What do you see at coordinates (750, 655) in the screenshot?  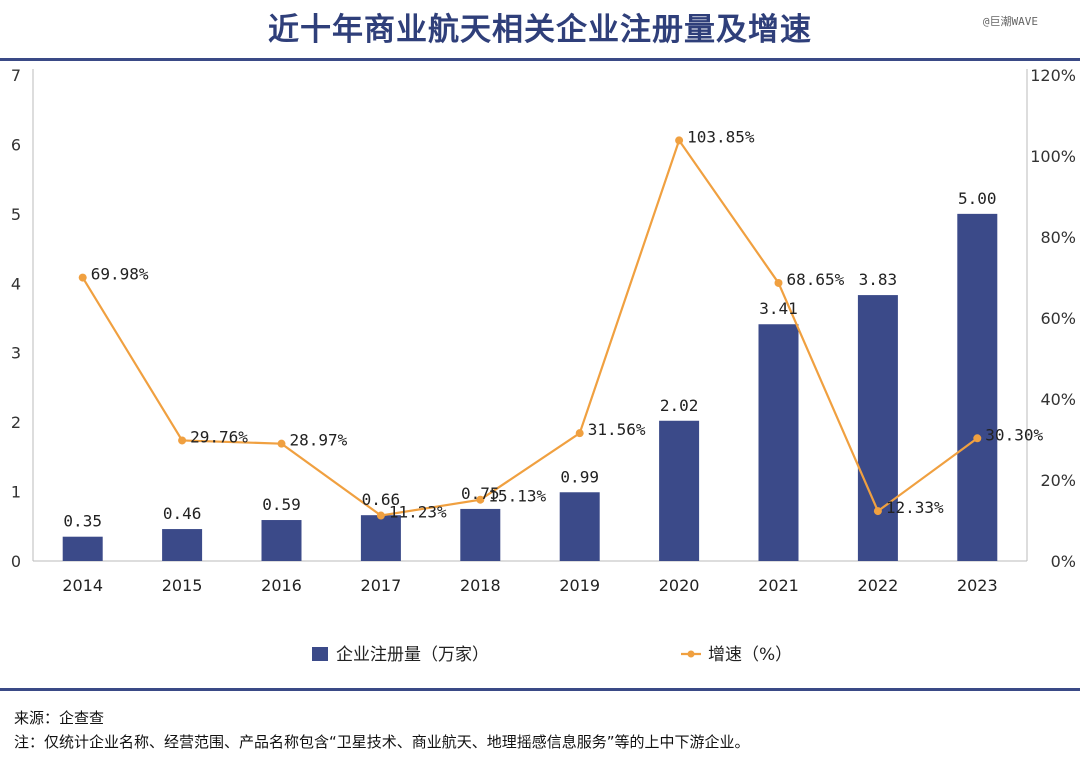 I see `legend-line-label: 增速（%）` at bounding box center [750, 655].